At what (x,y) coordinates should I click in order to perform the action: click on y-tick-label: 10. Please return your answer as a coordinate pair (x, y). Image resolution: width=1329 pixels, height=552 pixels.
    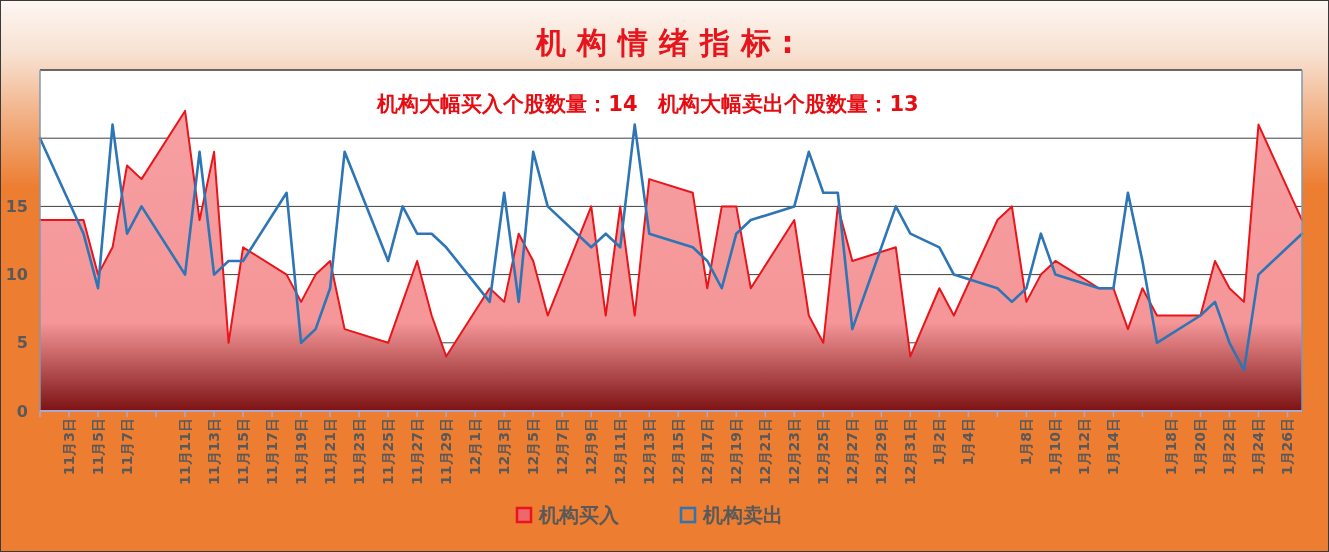
    Looking at the image, I should click on (16, 275).